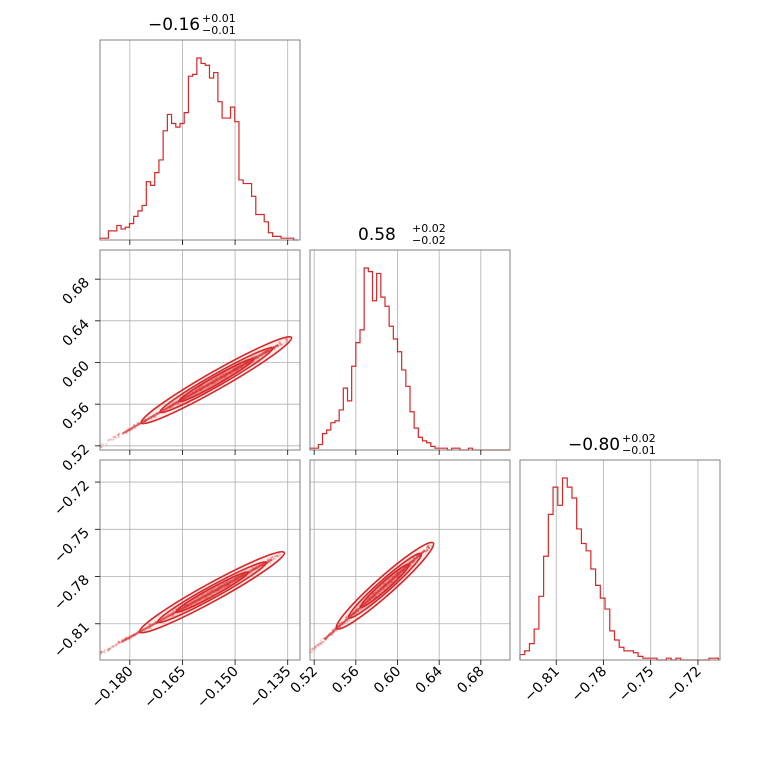 The image size is (760, 760). Describe the element at coordinates (684, 685) in the screenshot. I see `x-tick-label: −0.72` at that location.